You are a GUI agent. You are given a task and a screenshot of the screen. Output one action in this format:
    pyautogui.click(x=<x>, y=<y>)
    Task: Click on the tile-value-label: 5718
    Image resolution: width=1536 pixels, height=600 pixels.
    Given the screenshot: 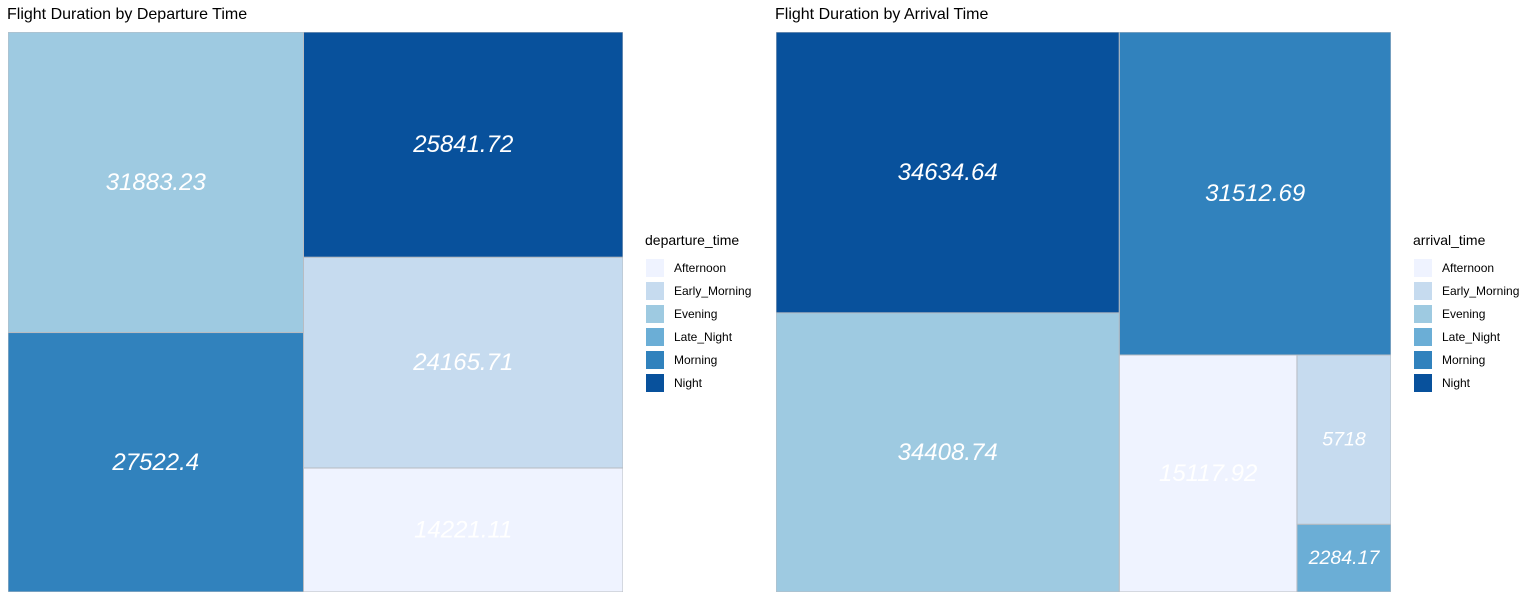 What is the action you would take?
    pyautogui.click(x=1344, y=440)
    